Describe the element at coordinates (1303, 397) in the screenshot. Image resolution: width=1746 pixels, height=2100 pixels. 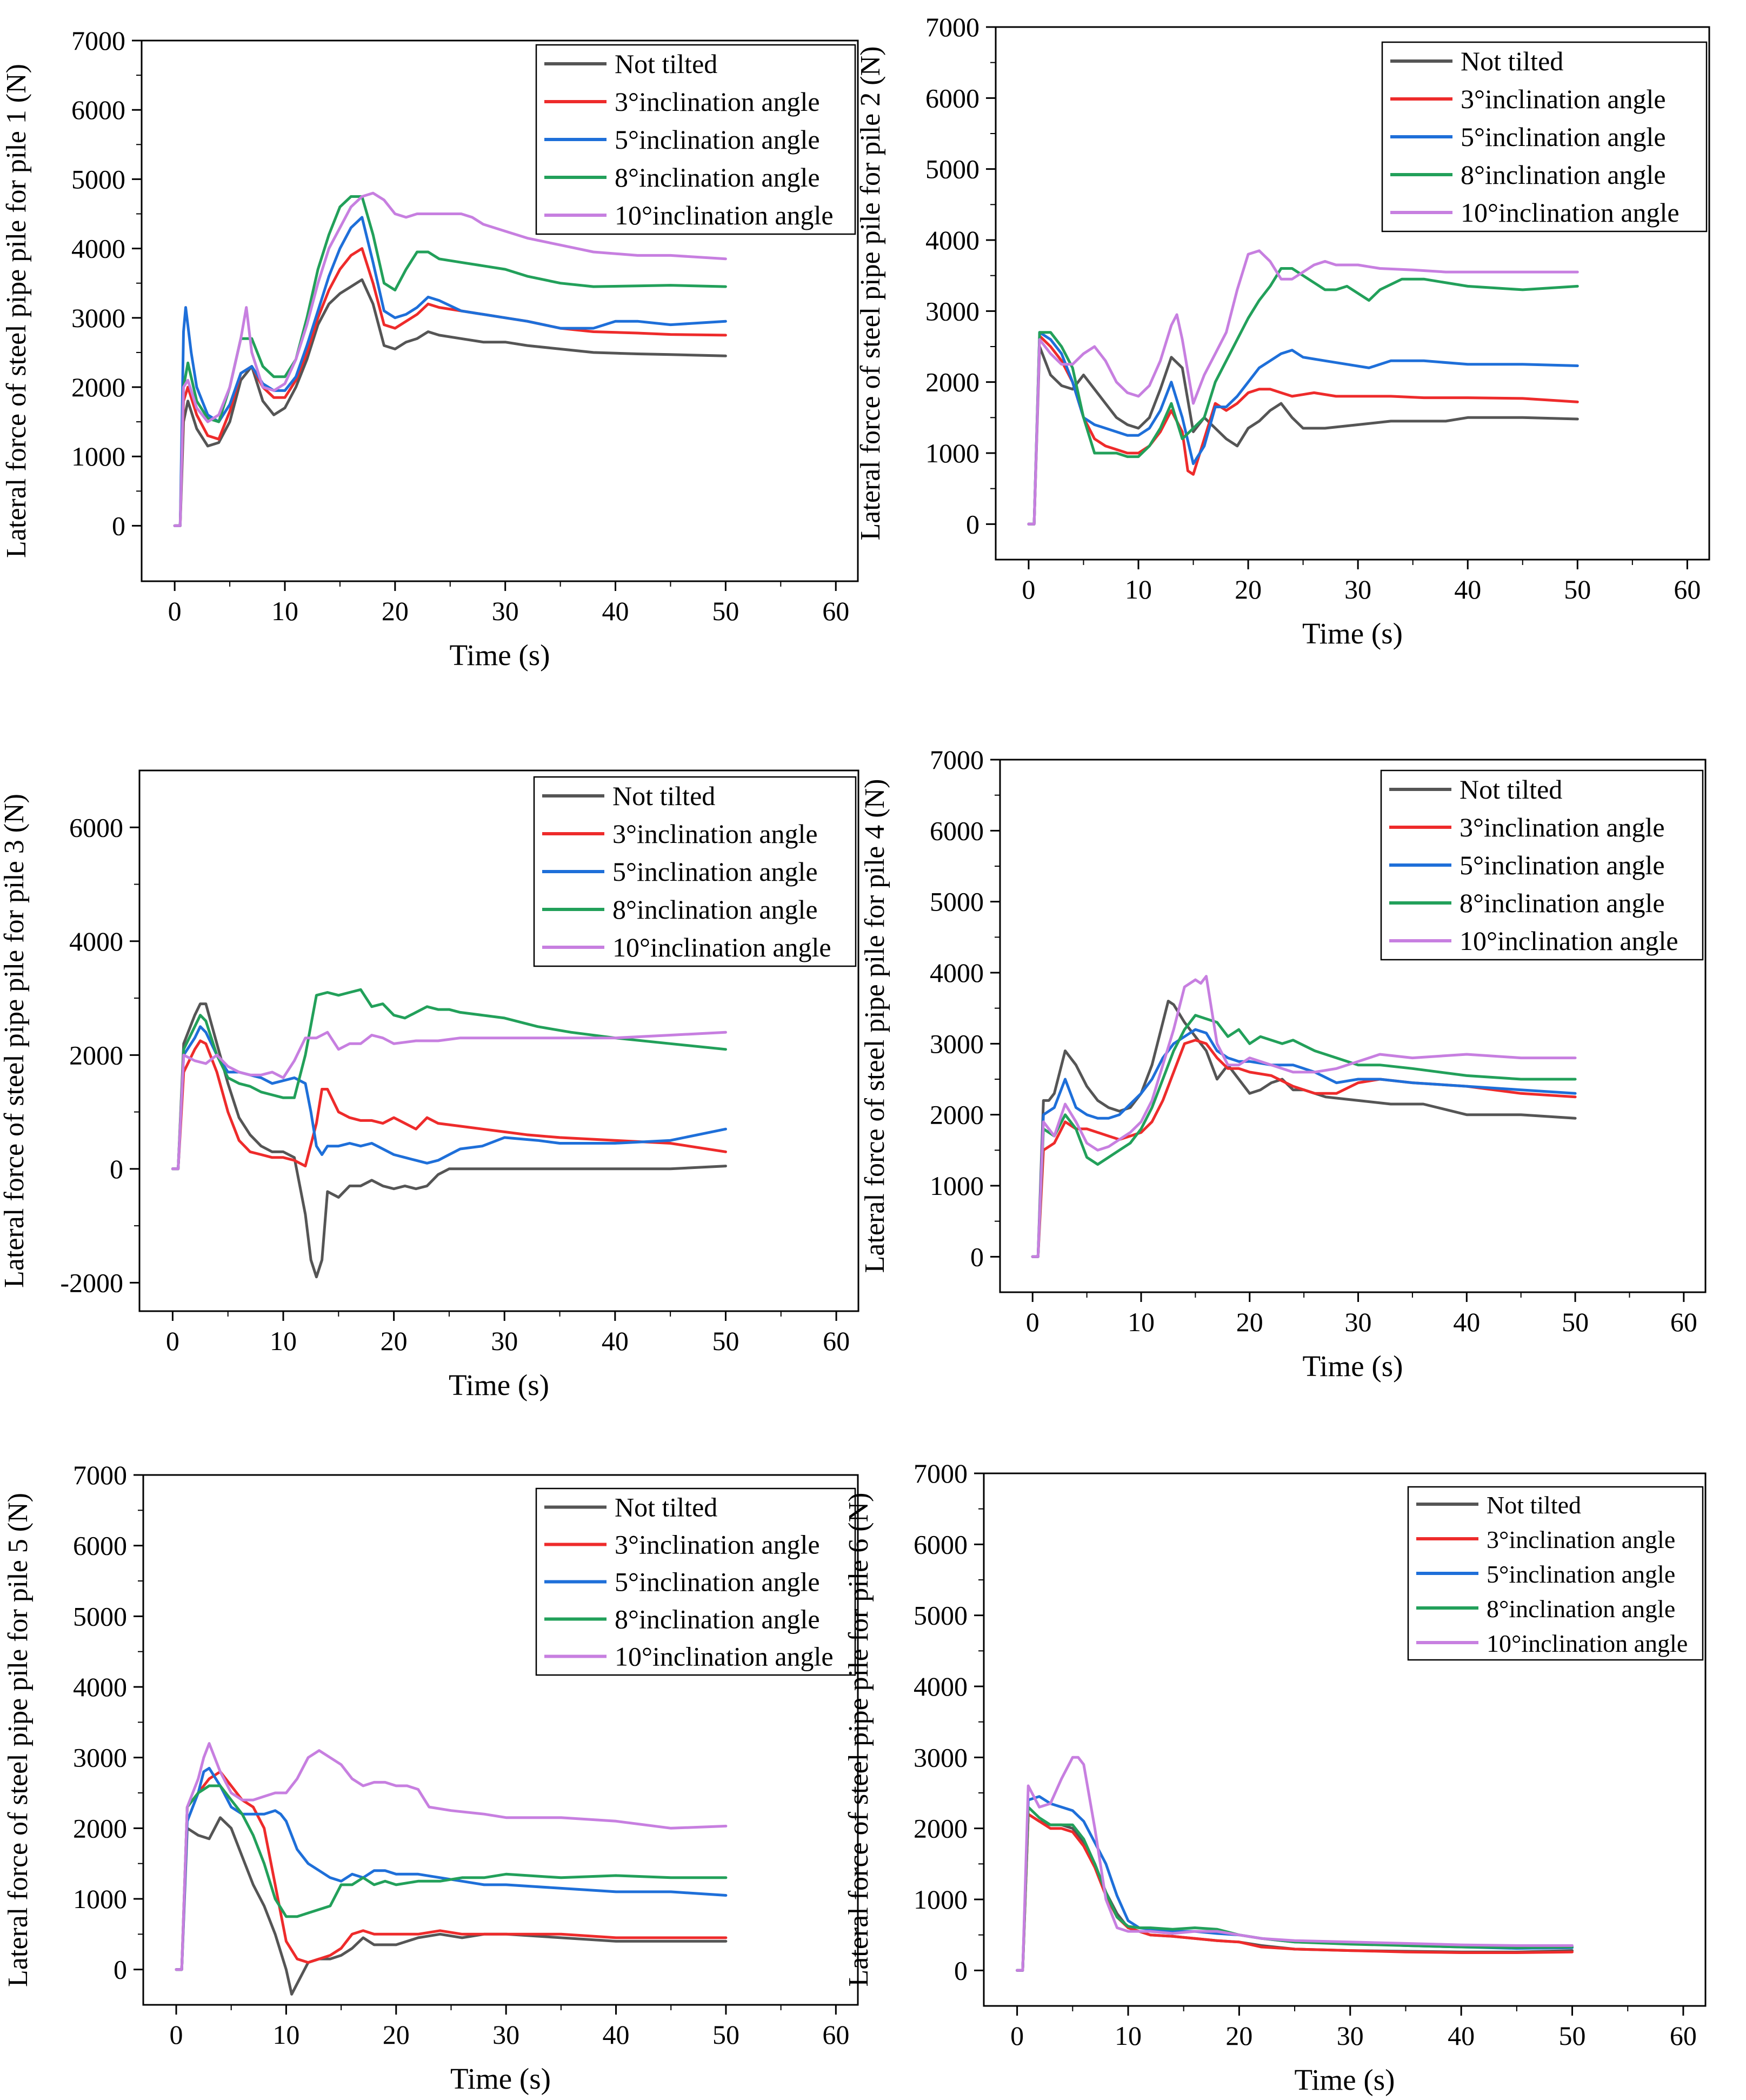
I see `pile-2-series-line-deg8` at that location.